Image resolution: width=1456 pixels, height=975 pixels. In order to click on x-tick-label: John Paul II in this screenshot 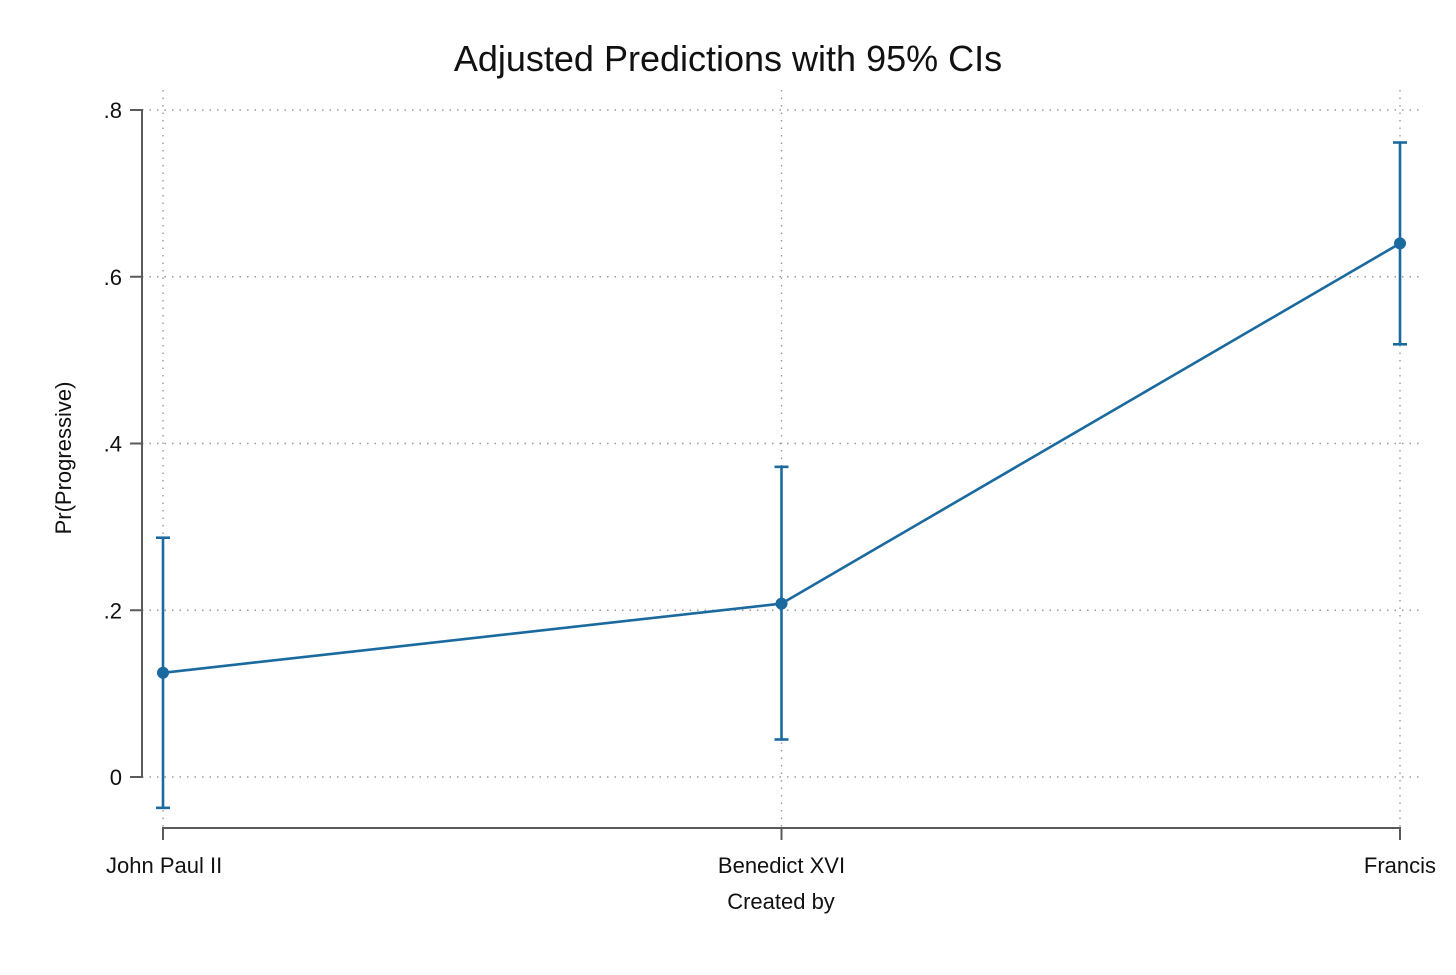, I will do `click(164, 865)`.